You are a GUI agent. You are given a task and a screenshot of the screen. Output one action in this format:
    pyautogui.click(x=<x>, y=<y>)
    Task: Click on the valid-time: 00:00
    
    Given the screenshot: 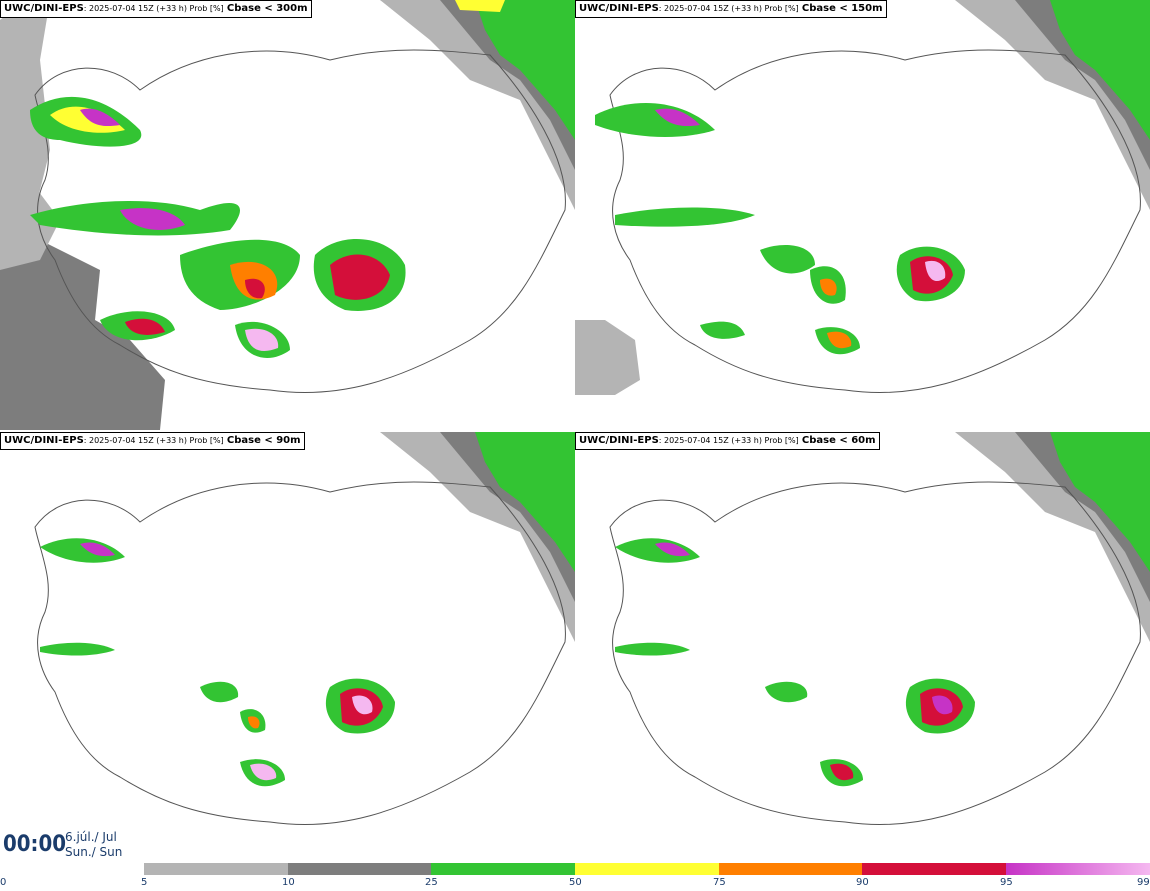 What is the action you would take?
    pyautogui.click(x=35, y=844)
    